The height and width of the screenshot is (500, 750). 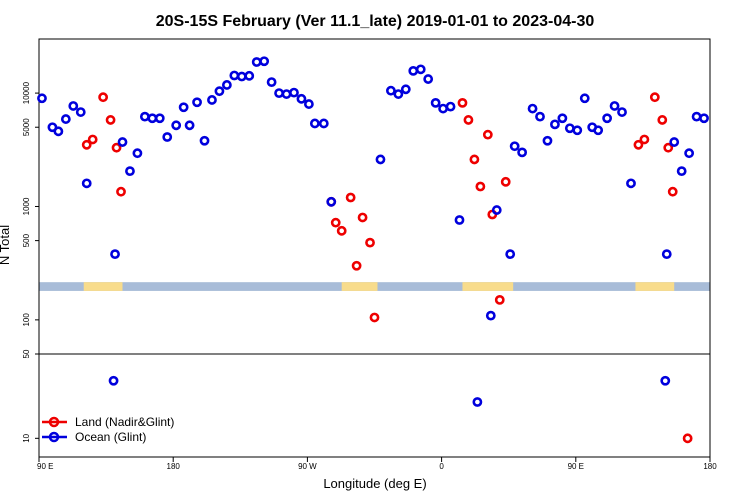 I want to click on y-tick-label: 10, so click(x=26, y=437).